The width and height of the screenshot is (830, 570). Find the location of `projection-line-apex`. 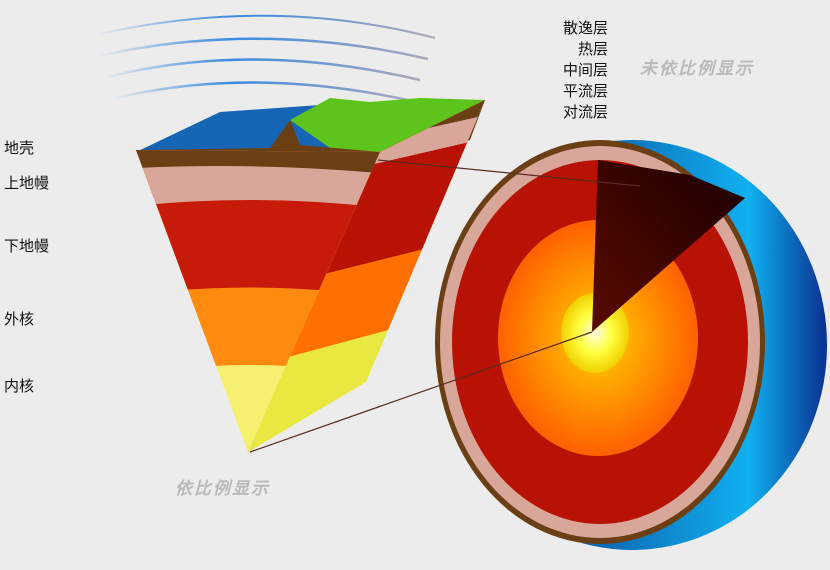

projection-line-apex is located at coordinates (421, 392).